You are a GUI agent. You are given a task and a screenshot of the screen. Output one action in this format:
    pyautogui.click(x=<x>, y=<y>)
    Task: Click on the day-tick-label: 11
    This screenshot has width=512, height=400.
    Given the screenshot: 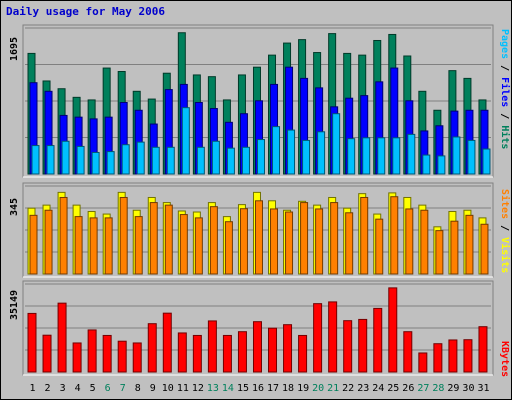 What is the action you would take?
    pyautogui.click(x=183, y=388)
    